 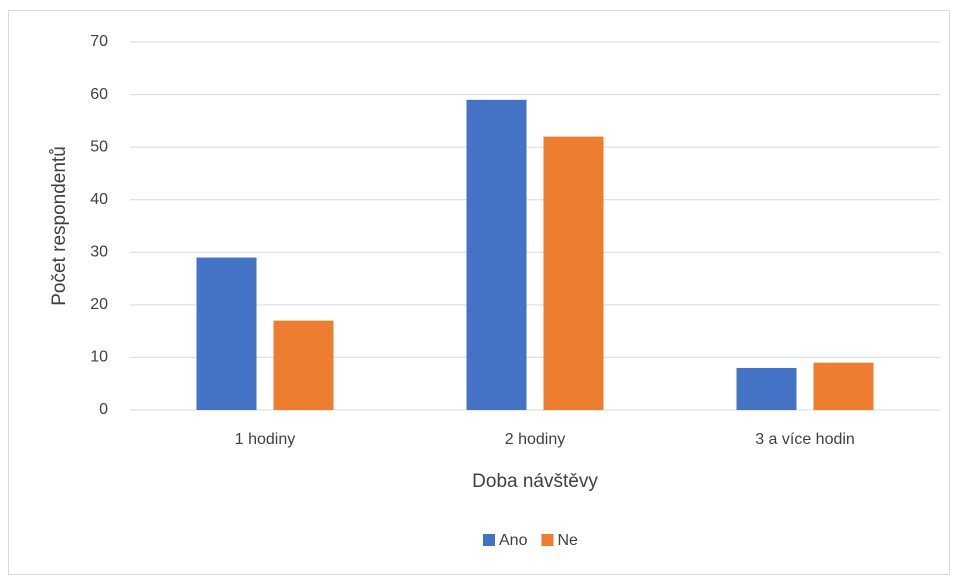 I want to click on x-tick-label: 2 hodiny, so click(x=535, y=439).